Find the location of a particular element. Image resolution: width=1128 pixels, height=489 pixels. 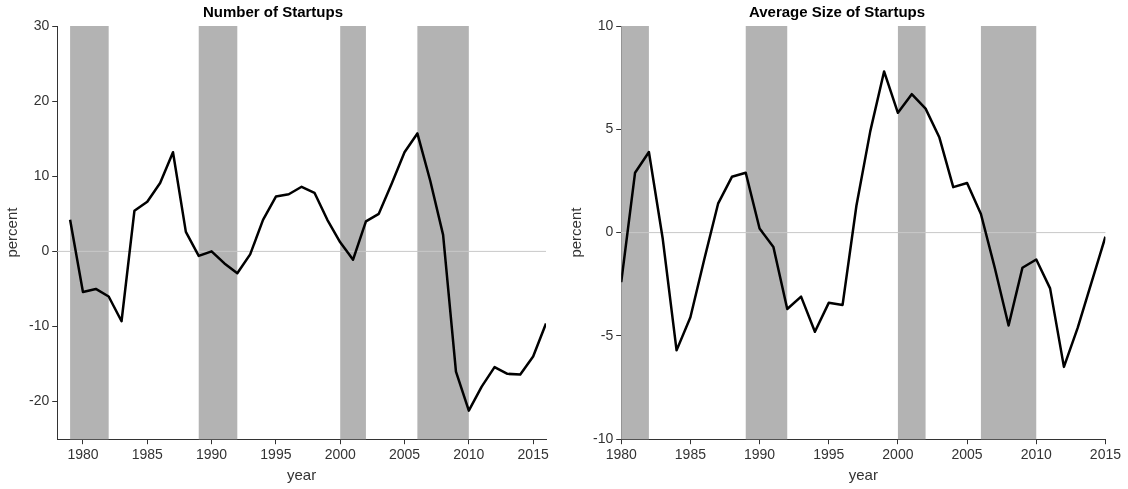

y-tick-label: -5 is located at coordinates (607, 334).